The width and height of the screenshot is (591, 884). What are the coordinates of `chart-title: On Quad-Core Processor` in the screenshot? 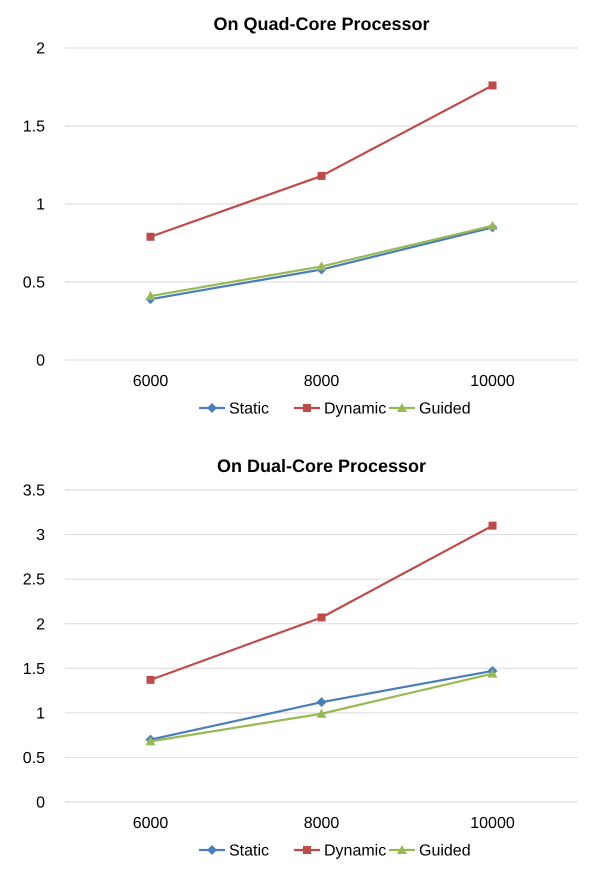 It's located at (321, 24).